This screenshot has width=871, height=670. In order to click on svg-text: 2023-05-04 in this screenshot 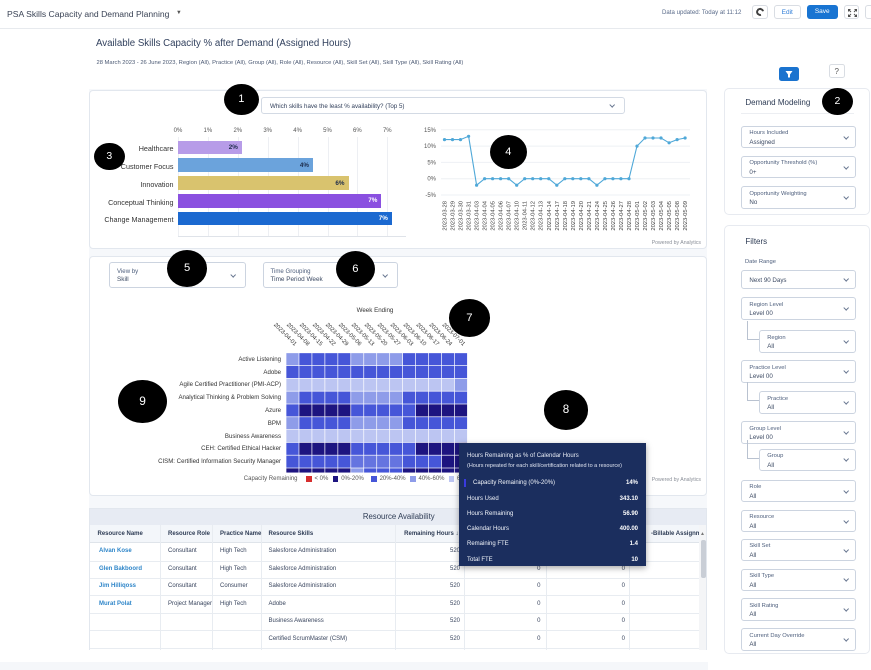, I will do `click(662, 215)`.